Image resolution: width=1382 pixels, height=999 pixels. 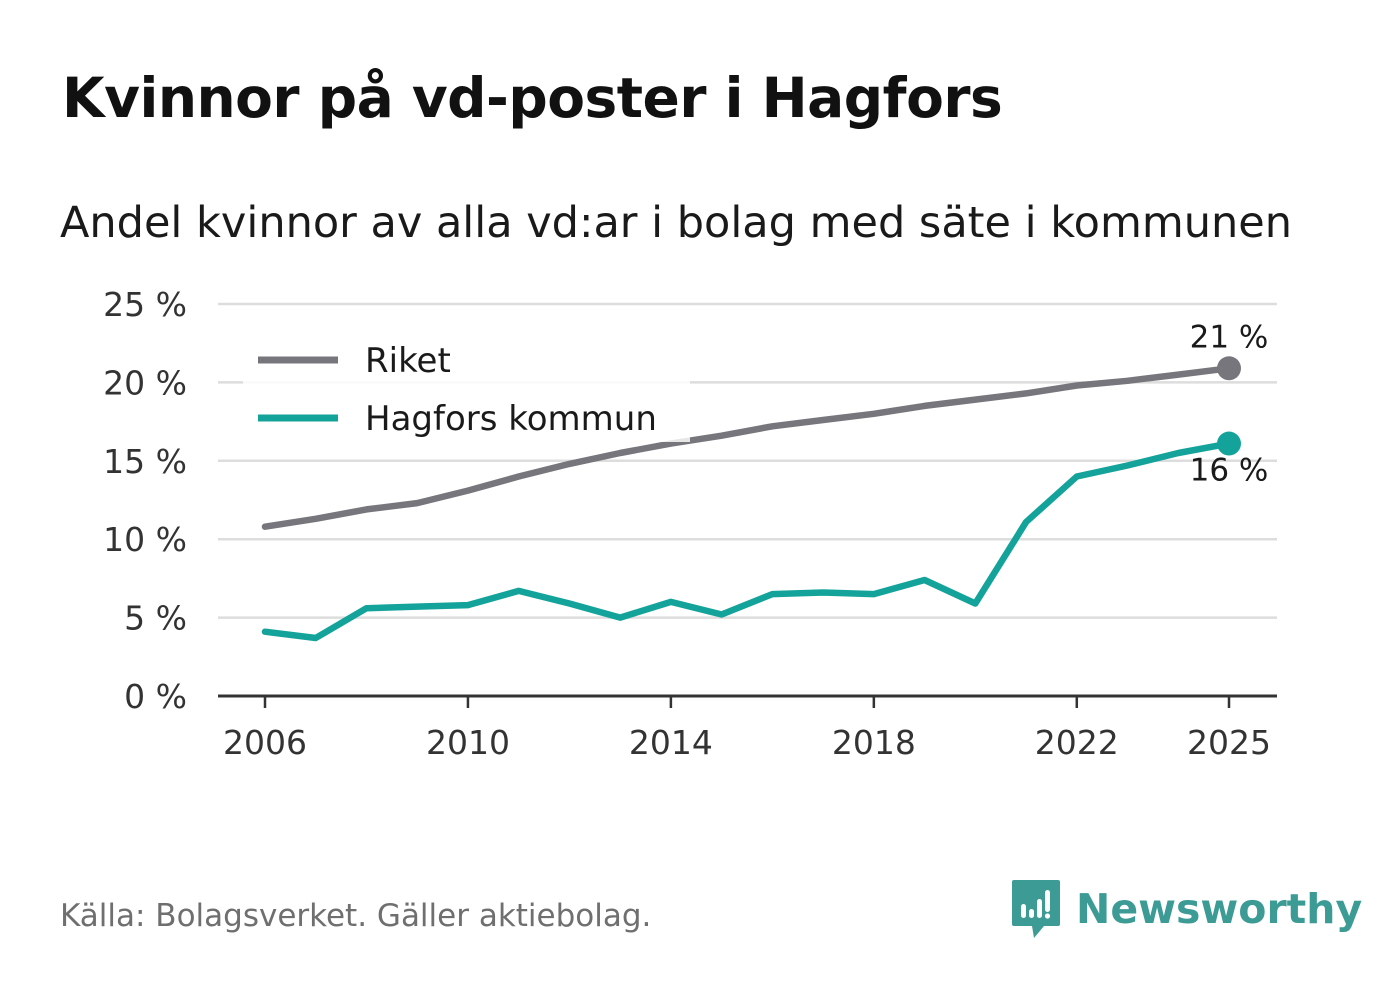 I want to click on x-tick-label: 2014, so click(x=671, y=742).